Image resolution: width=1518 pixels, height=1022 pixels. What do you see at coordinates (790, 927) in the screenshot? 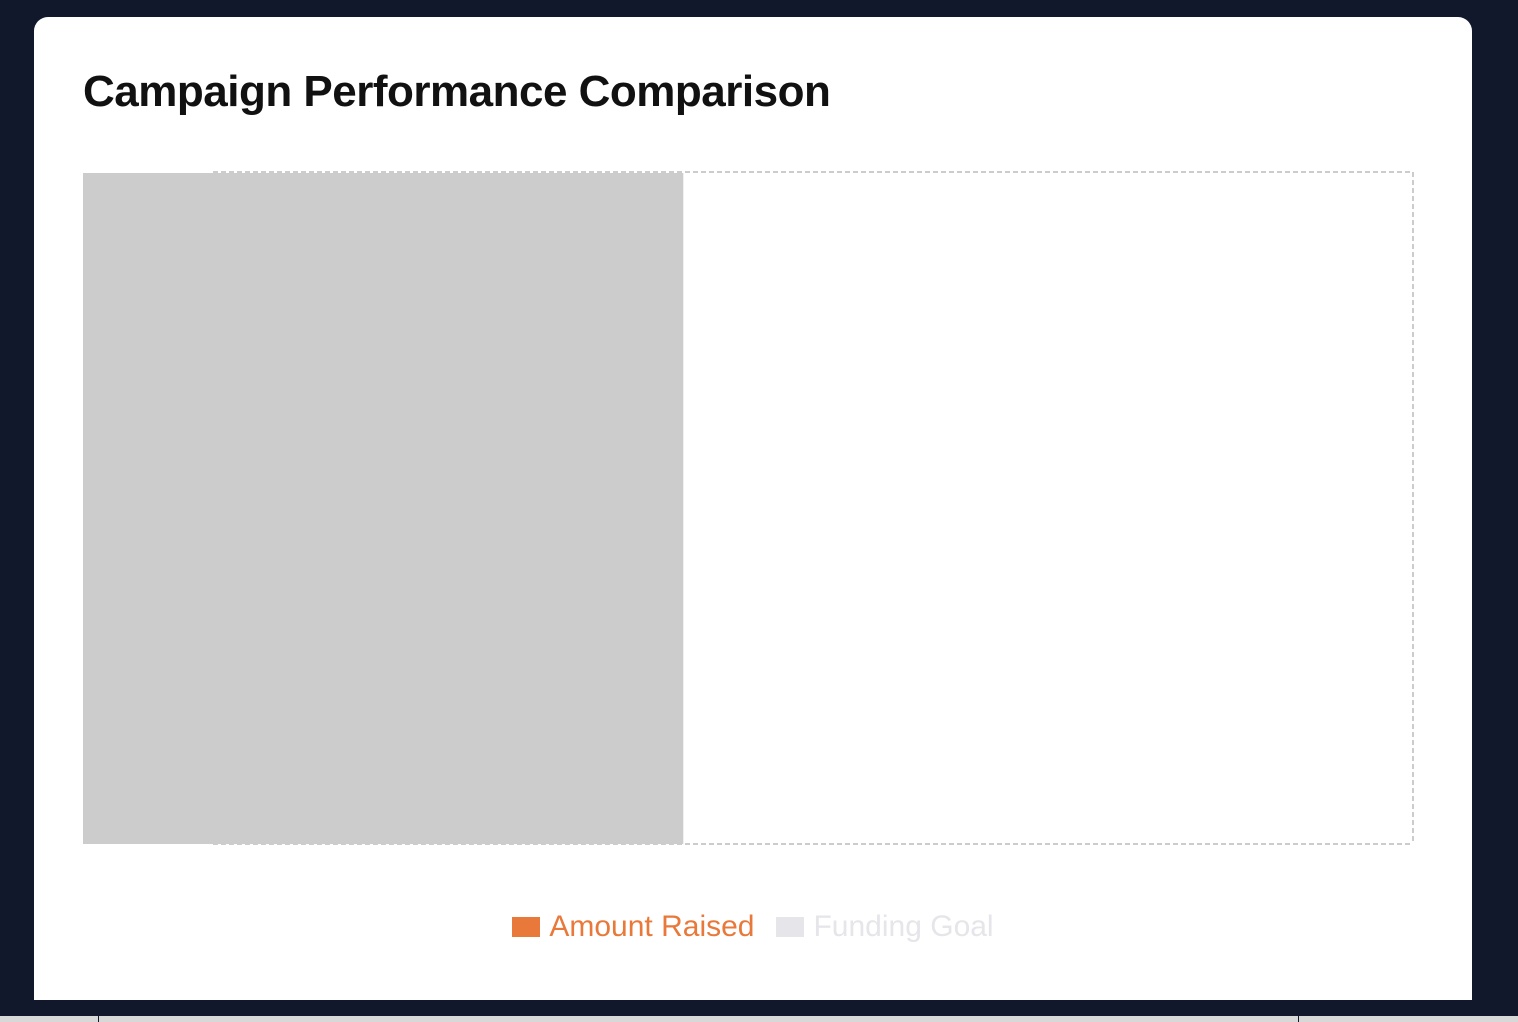
I see `legend-swatch-funding-goal` at bounding box center [790, 927].